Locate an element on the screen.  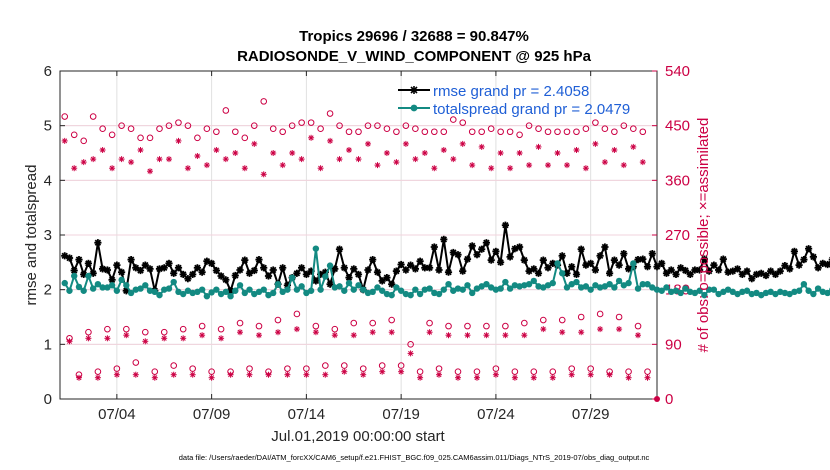
x-tick-label: 07/09 is located at coordinates (212, 414).